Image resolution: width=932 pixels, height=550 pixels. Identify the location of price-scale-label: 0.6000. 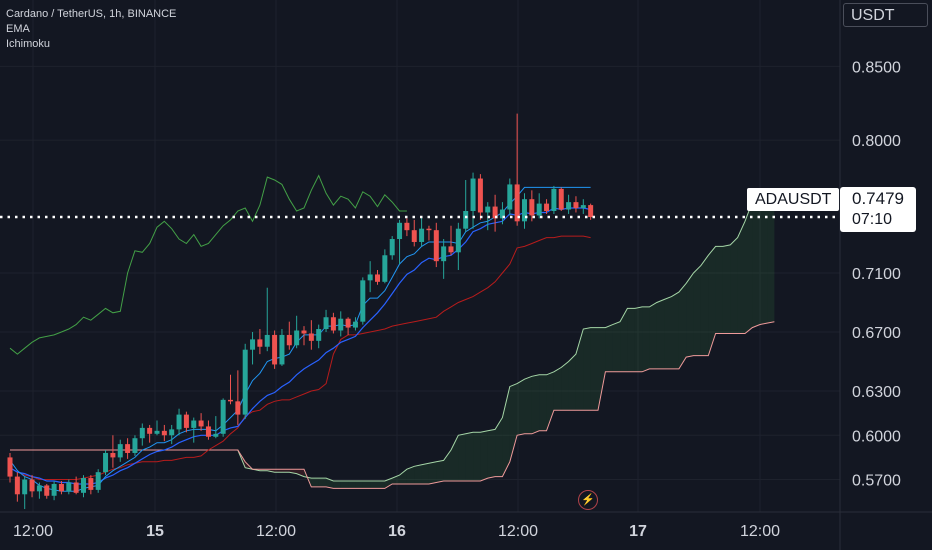
(876, 436).